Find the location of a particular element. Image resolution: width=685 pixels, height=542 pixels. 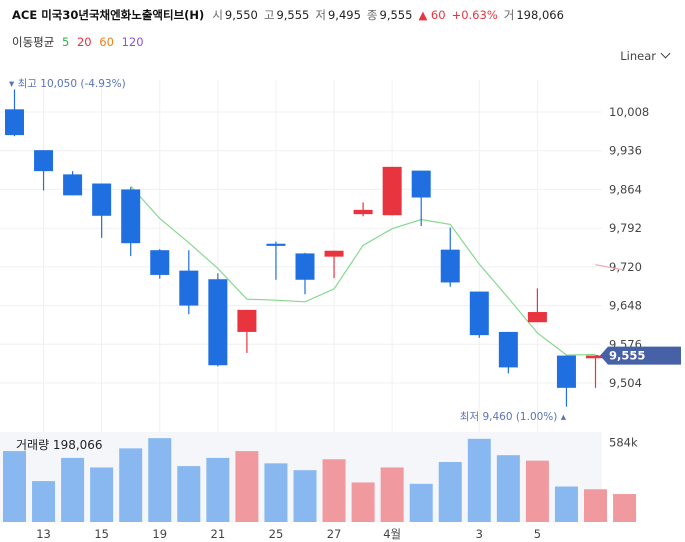

x-tick-label: 21 is located at coordinates (218, 534).